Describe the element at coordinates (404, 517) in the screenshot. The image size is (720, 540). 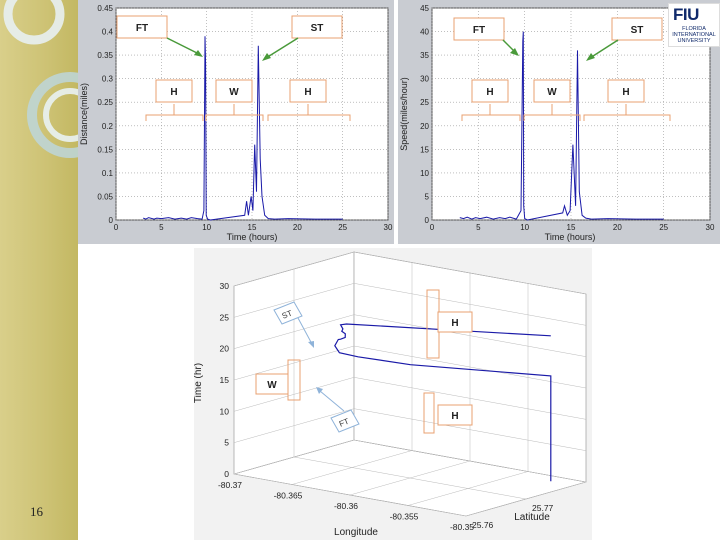
I see `longitude-tick-label: -80.355` at that location.